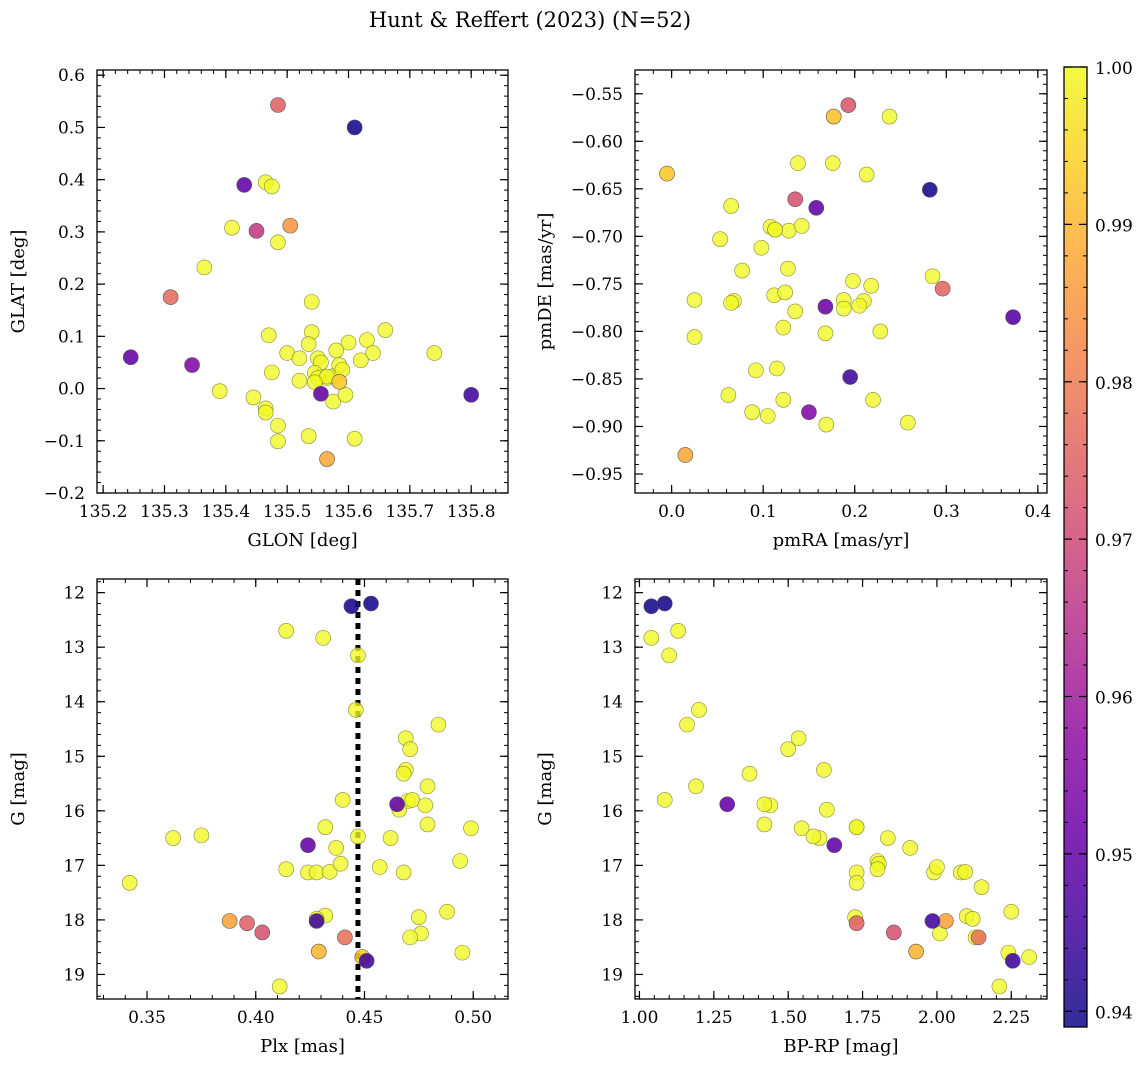 Image resolution: width=1148 pixels, height=1071 pixels. I want to click on x-tick-label: 0.0, so click(671, 512).